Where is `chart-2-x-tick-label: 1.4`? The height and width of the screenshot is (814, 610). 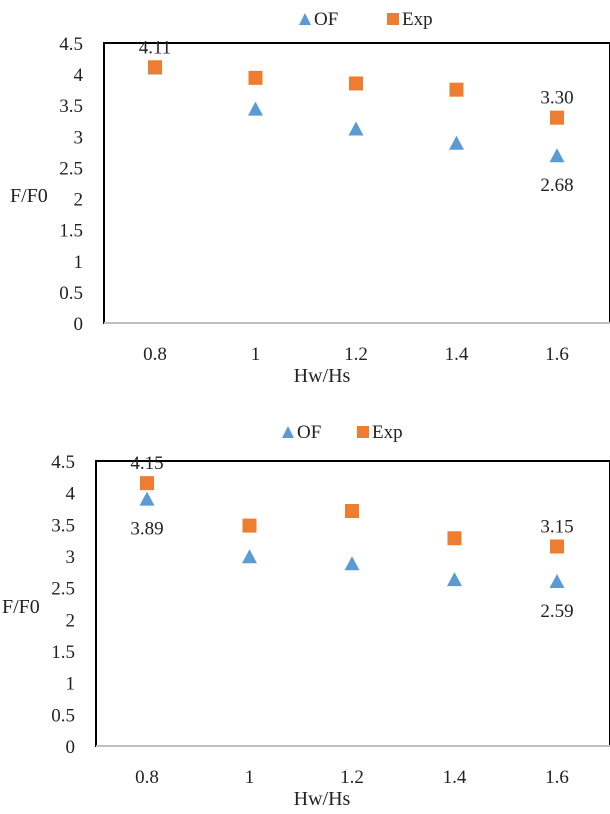
chart-2-x-tick-label: 1.4 is located at coordinates (455, 777).